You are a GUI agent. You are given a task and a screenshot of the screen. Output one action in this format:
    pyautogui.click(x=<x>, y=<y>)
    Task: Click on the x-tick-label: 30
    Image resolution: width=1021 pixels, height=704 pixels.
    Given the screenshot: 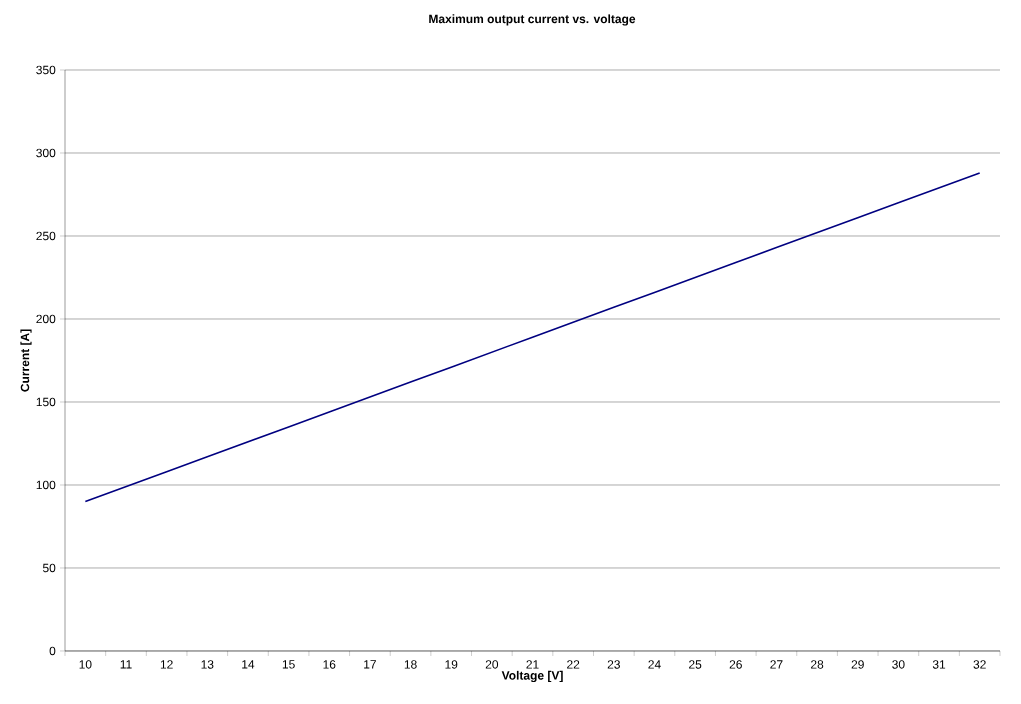 What is the action you would take?
    pyautogui.click(x=898, y=664)
    